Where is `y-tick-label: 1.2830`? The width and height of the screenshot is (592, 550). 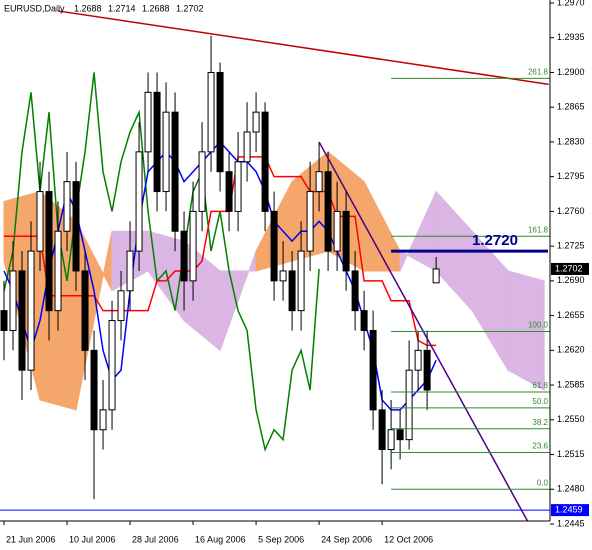
y-tick-label: 1.2830 is located at coordinates (571, 141).